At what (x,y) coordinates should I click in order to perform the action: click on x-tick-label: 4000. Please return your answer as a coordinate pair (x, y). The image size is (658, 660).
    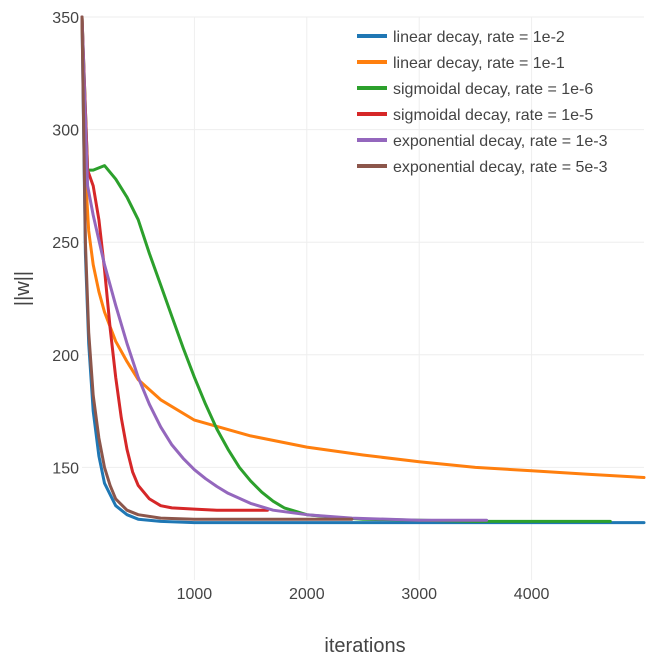
    Looking at the image, I should click on (532, 594).